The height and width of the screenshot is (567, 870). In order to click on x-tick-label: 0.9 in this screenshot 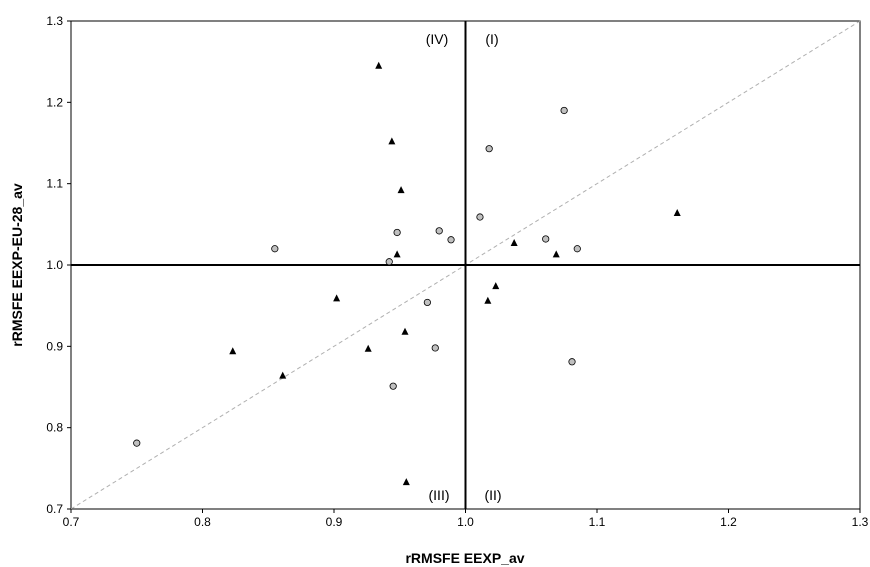, I will do `click(334, 522)`.